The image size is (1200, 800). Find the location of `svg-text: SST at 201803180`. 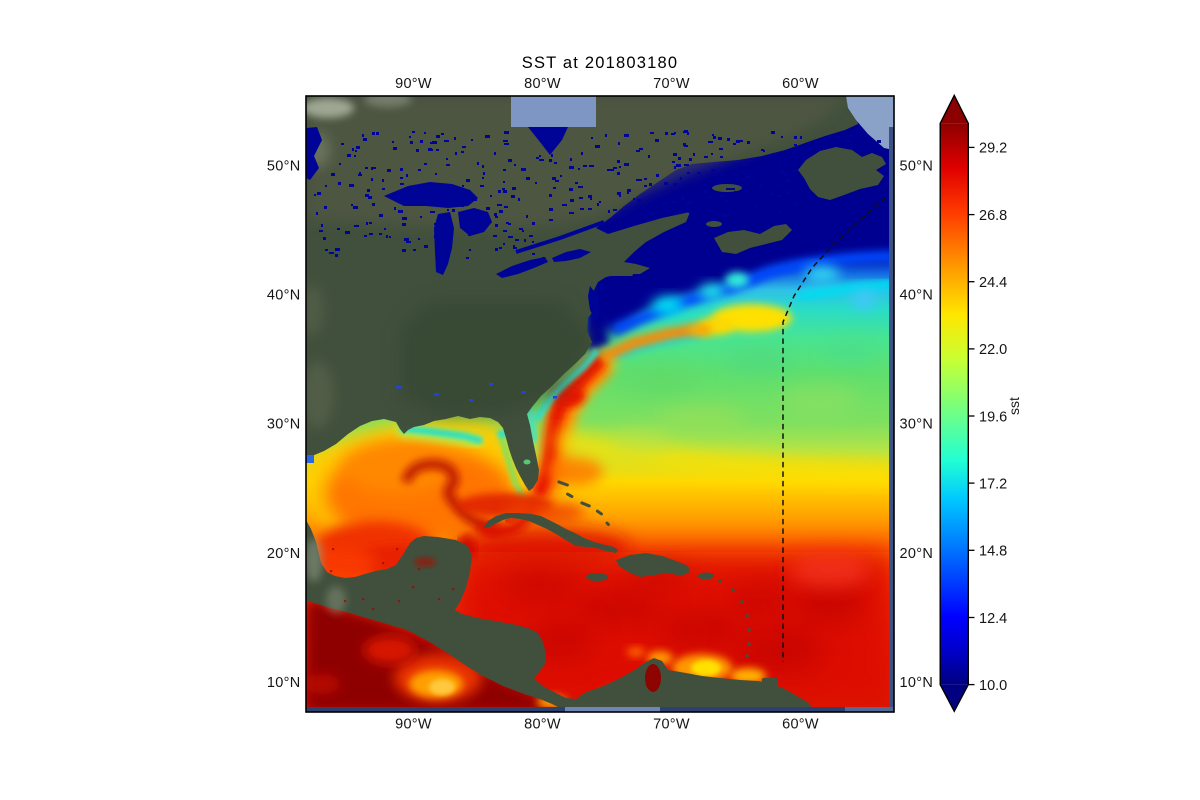

svg-text: SST at 201803180 is located at coordinates (600, 63).